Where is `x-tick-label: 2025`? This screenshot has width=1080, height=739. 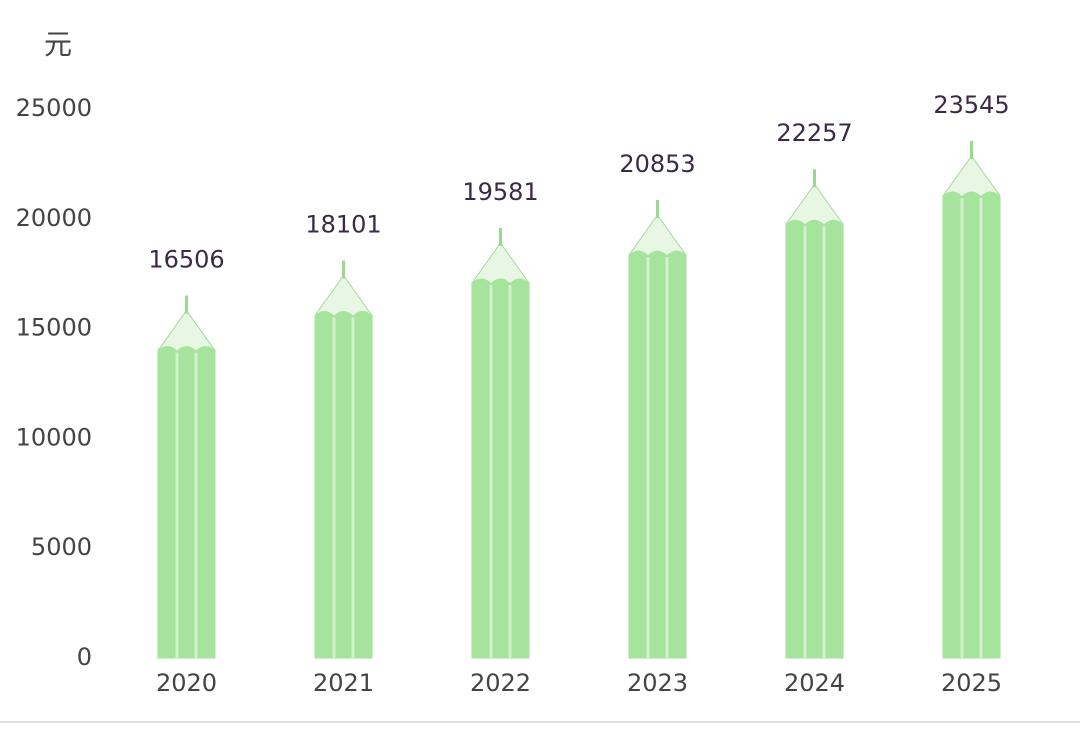 x-tick-label: 2025 is located at coordinates (971, 683).